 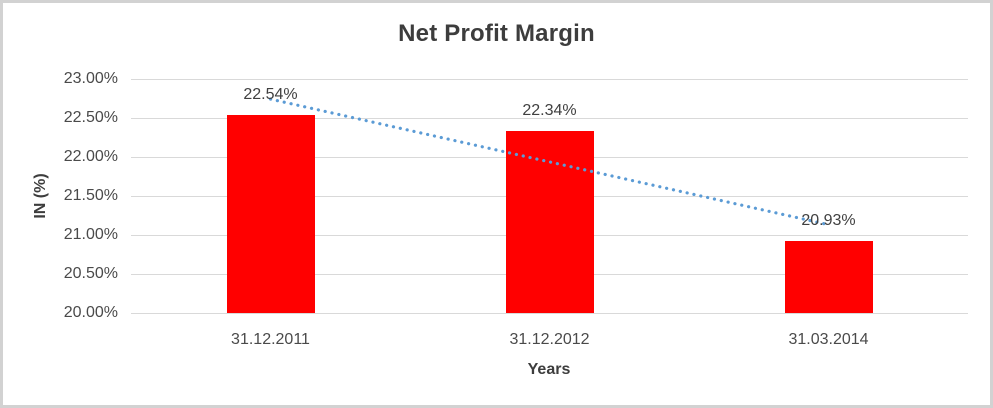 What do you see at coordinates (90, 78) in the screenshot?
I see `y-tick-label: 23.00%` at bounding box center [90, 78].